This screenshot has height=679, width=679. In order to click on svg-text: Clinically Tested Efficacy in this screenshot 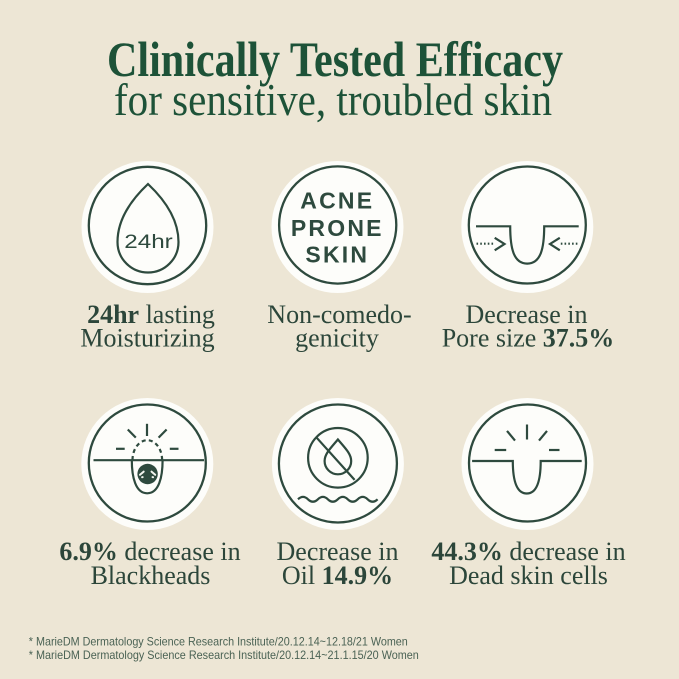, I will do `click(335, 59)`.